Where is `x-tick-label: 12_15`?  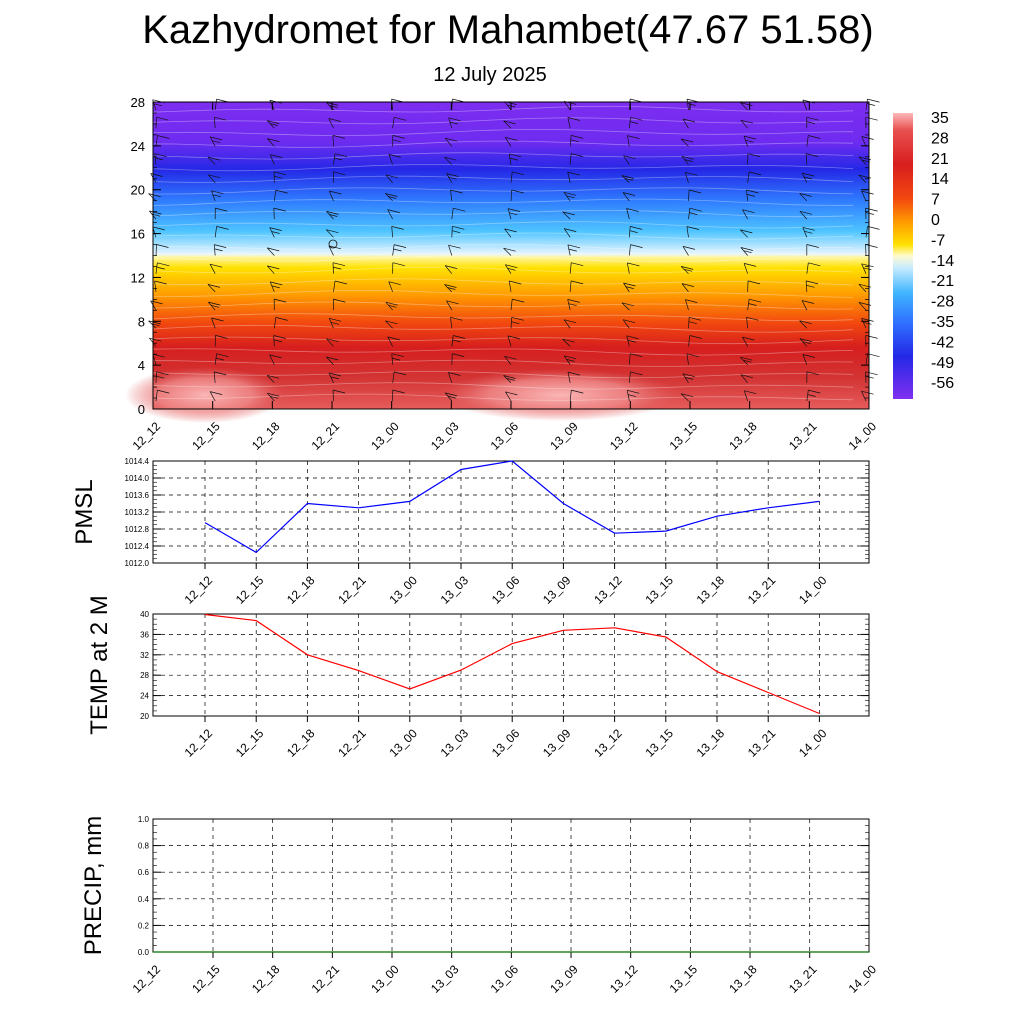
x-tick-label: 12_15 is located at coordinates (206, 979).